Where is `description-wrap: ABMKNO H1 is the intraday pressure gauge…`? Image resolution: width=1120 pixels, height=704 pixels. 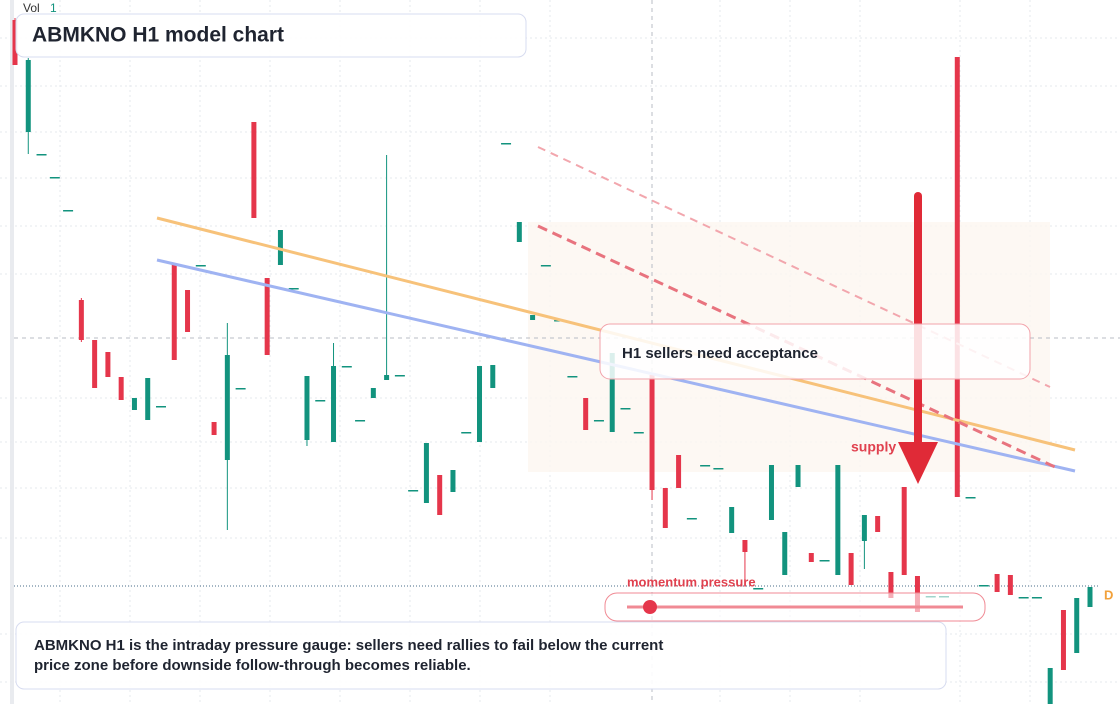 description-wrap: ABMKNO H1 is the intraday pressure gauge… is located at coordinates (349, 655).